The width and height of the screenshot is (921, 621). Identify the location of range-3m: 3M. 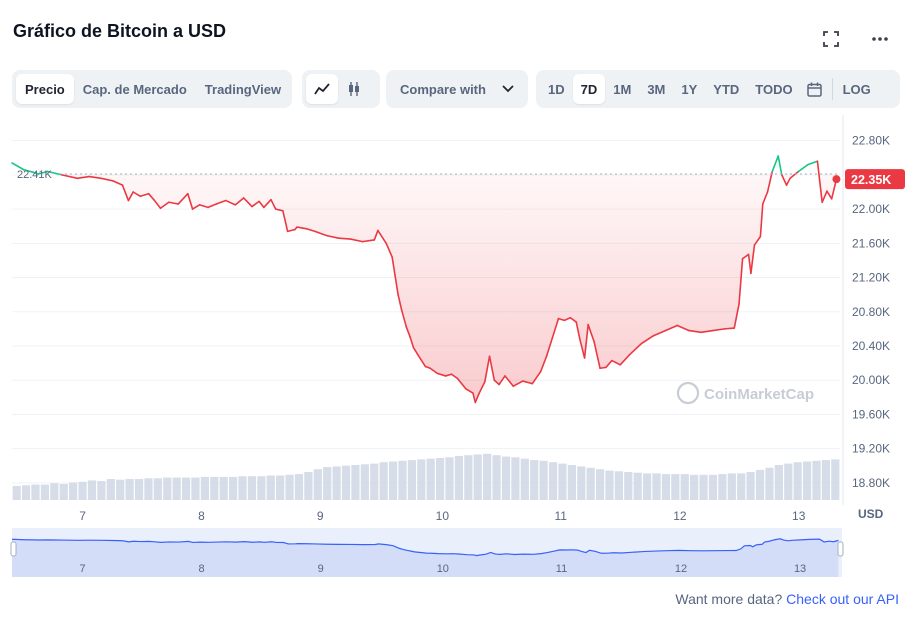
(656, 89).